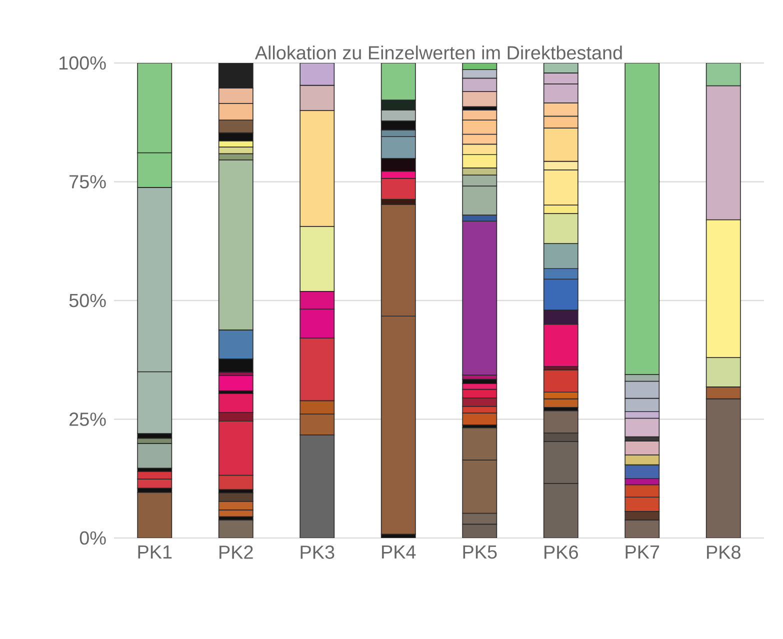  I want to click on y-tick-label: 50%, so click(87, 301).